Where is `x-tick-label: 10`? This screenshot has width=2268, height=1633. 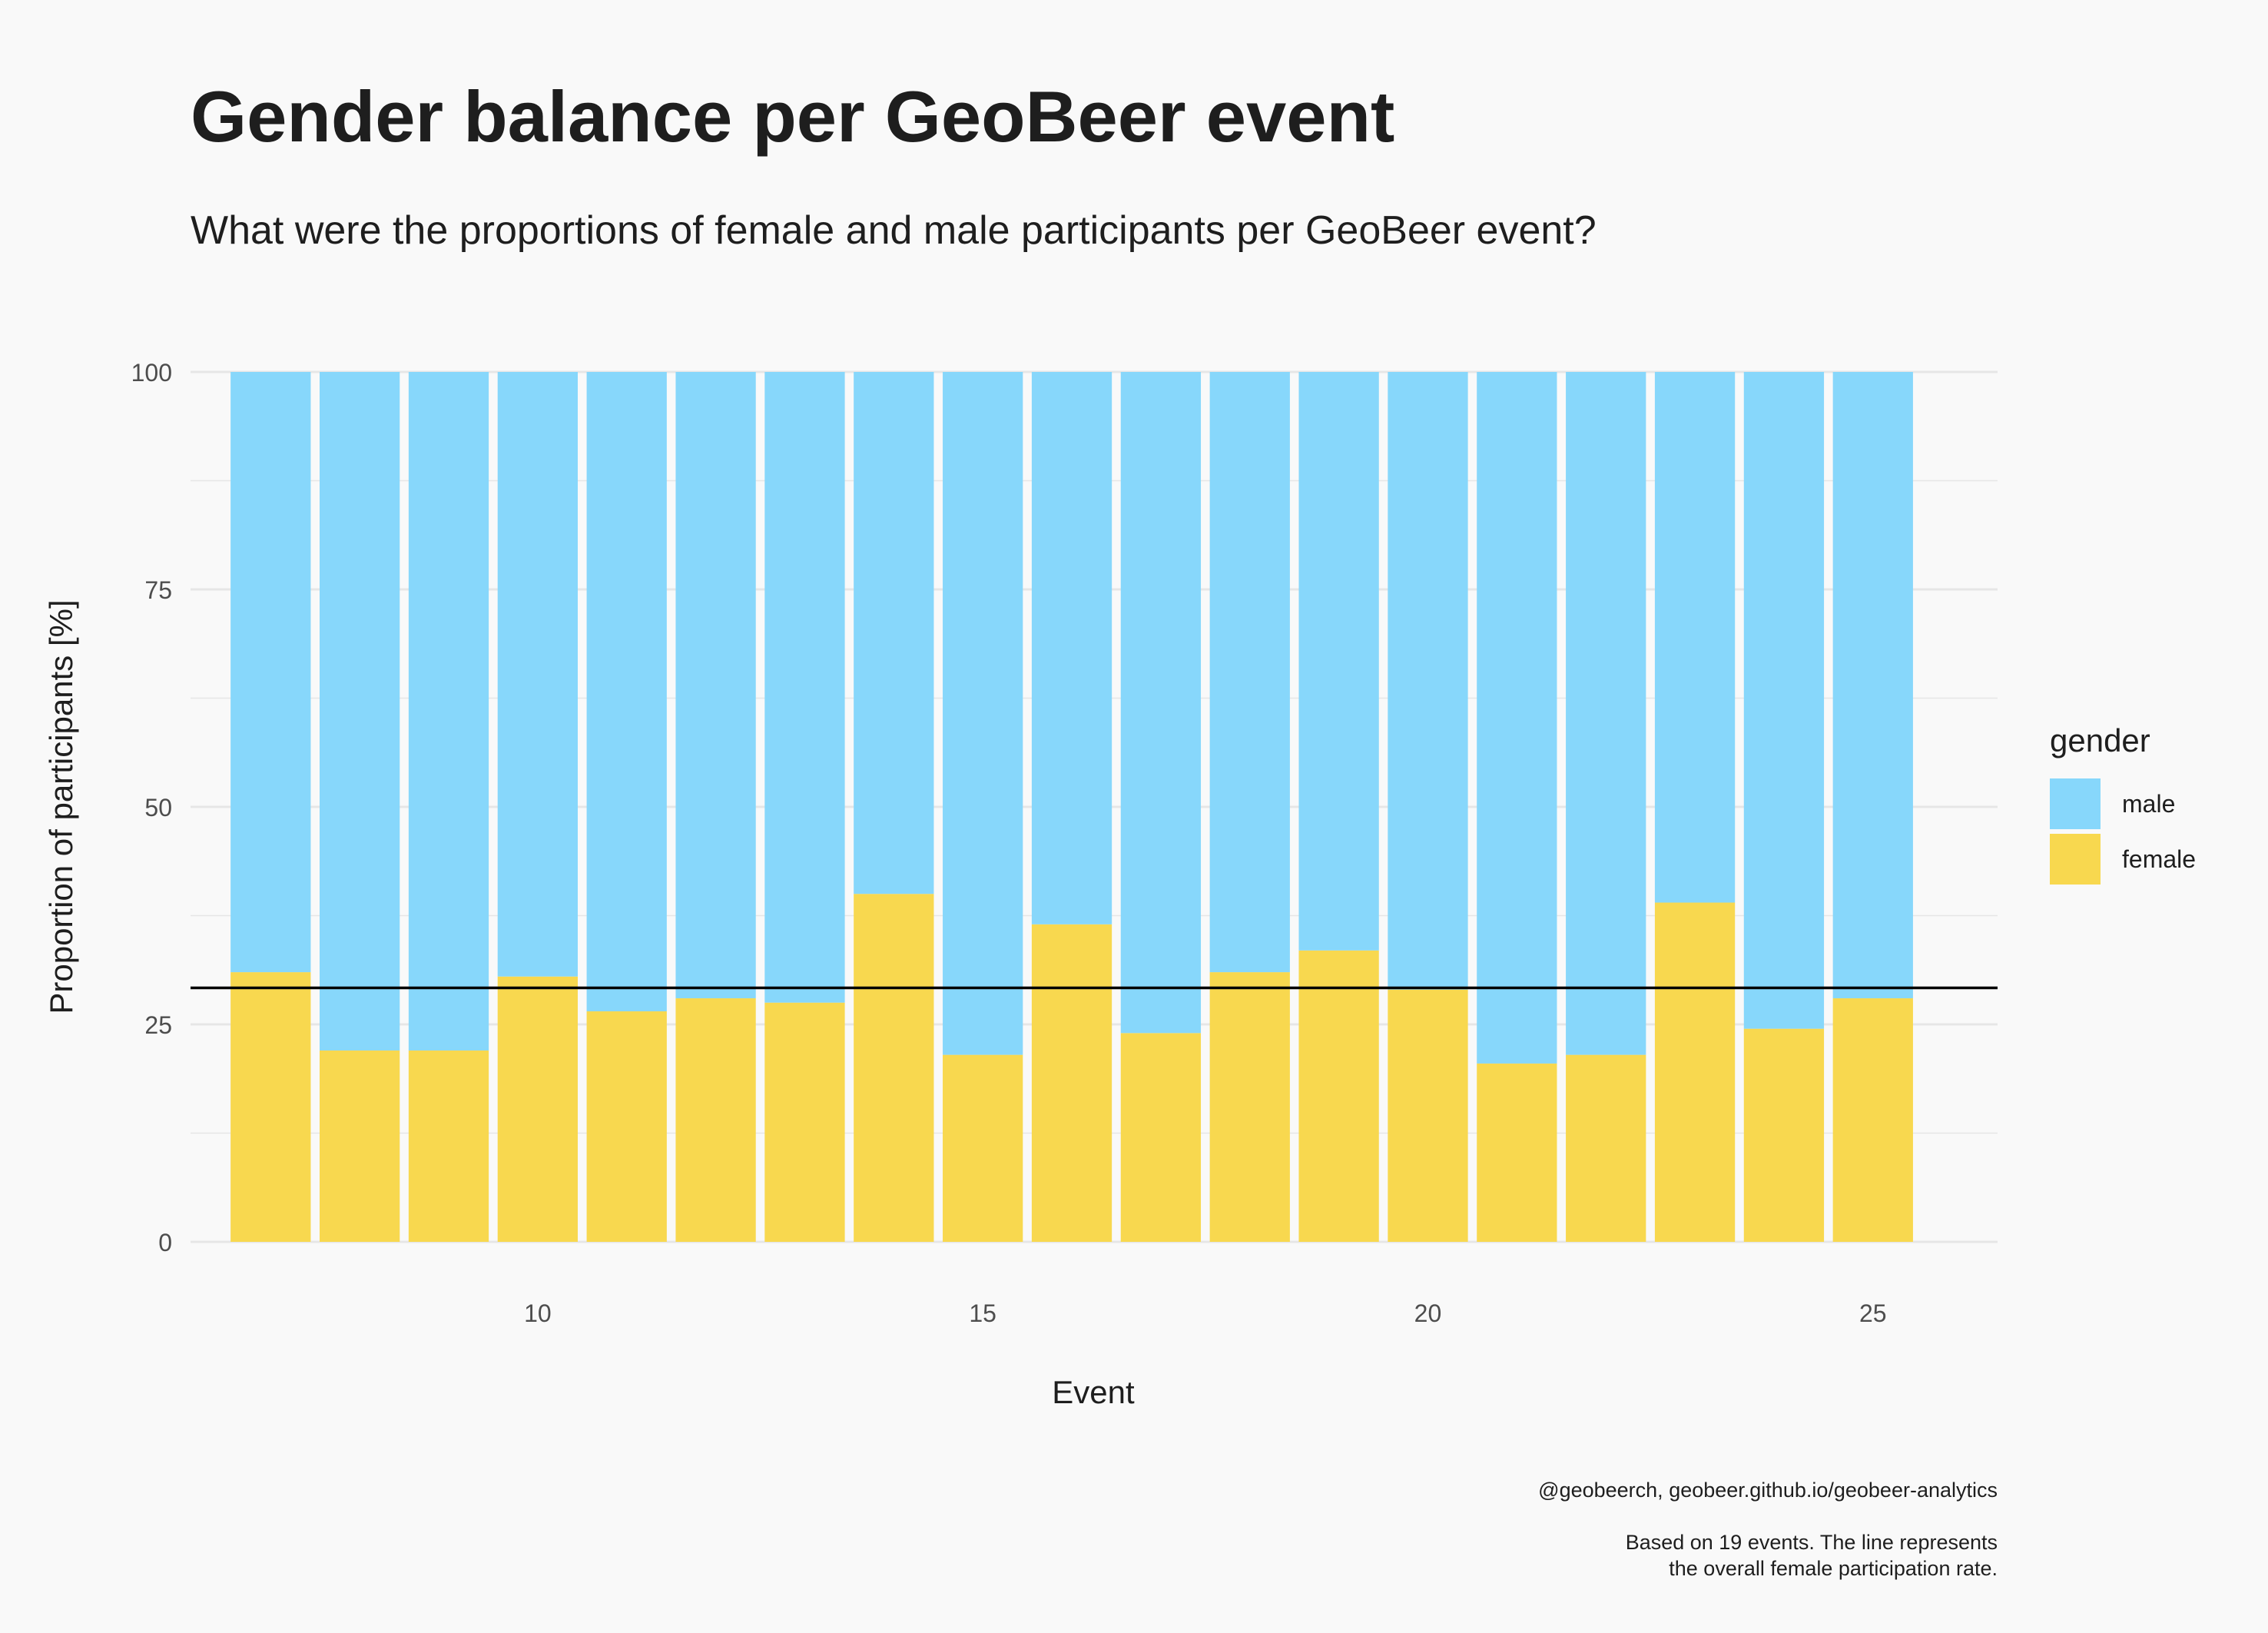
x-tick-label: 10 is located at coordinates (538, 1313).